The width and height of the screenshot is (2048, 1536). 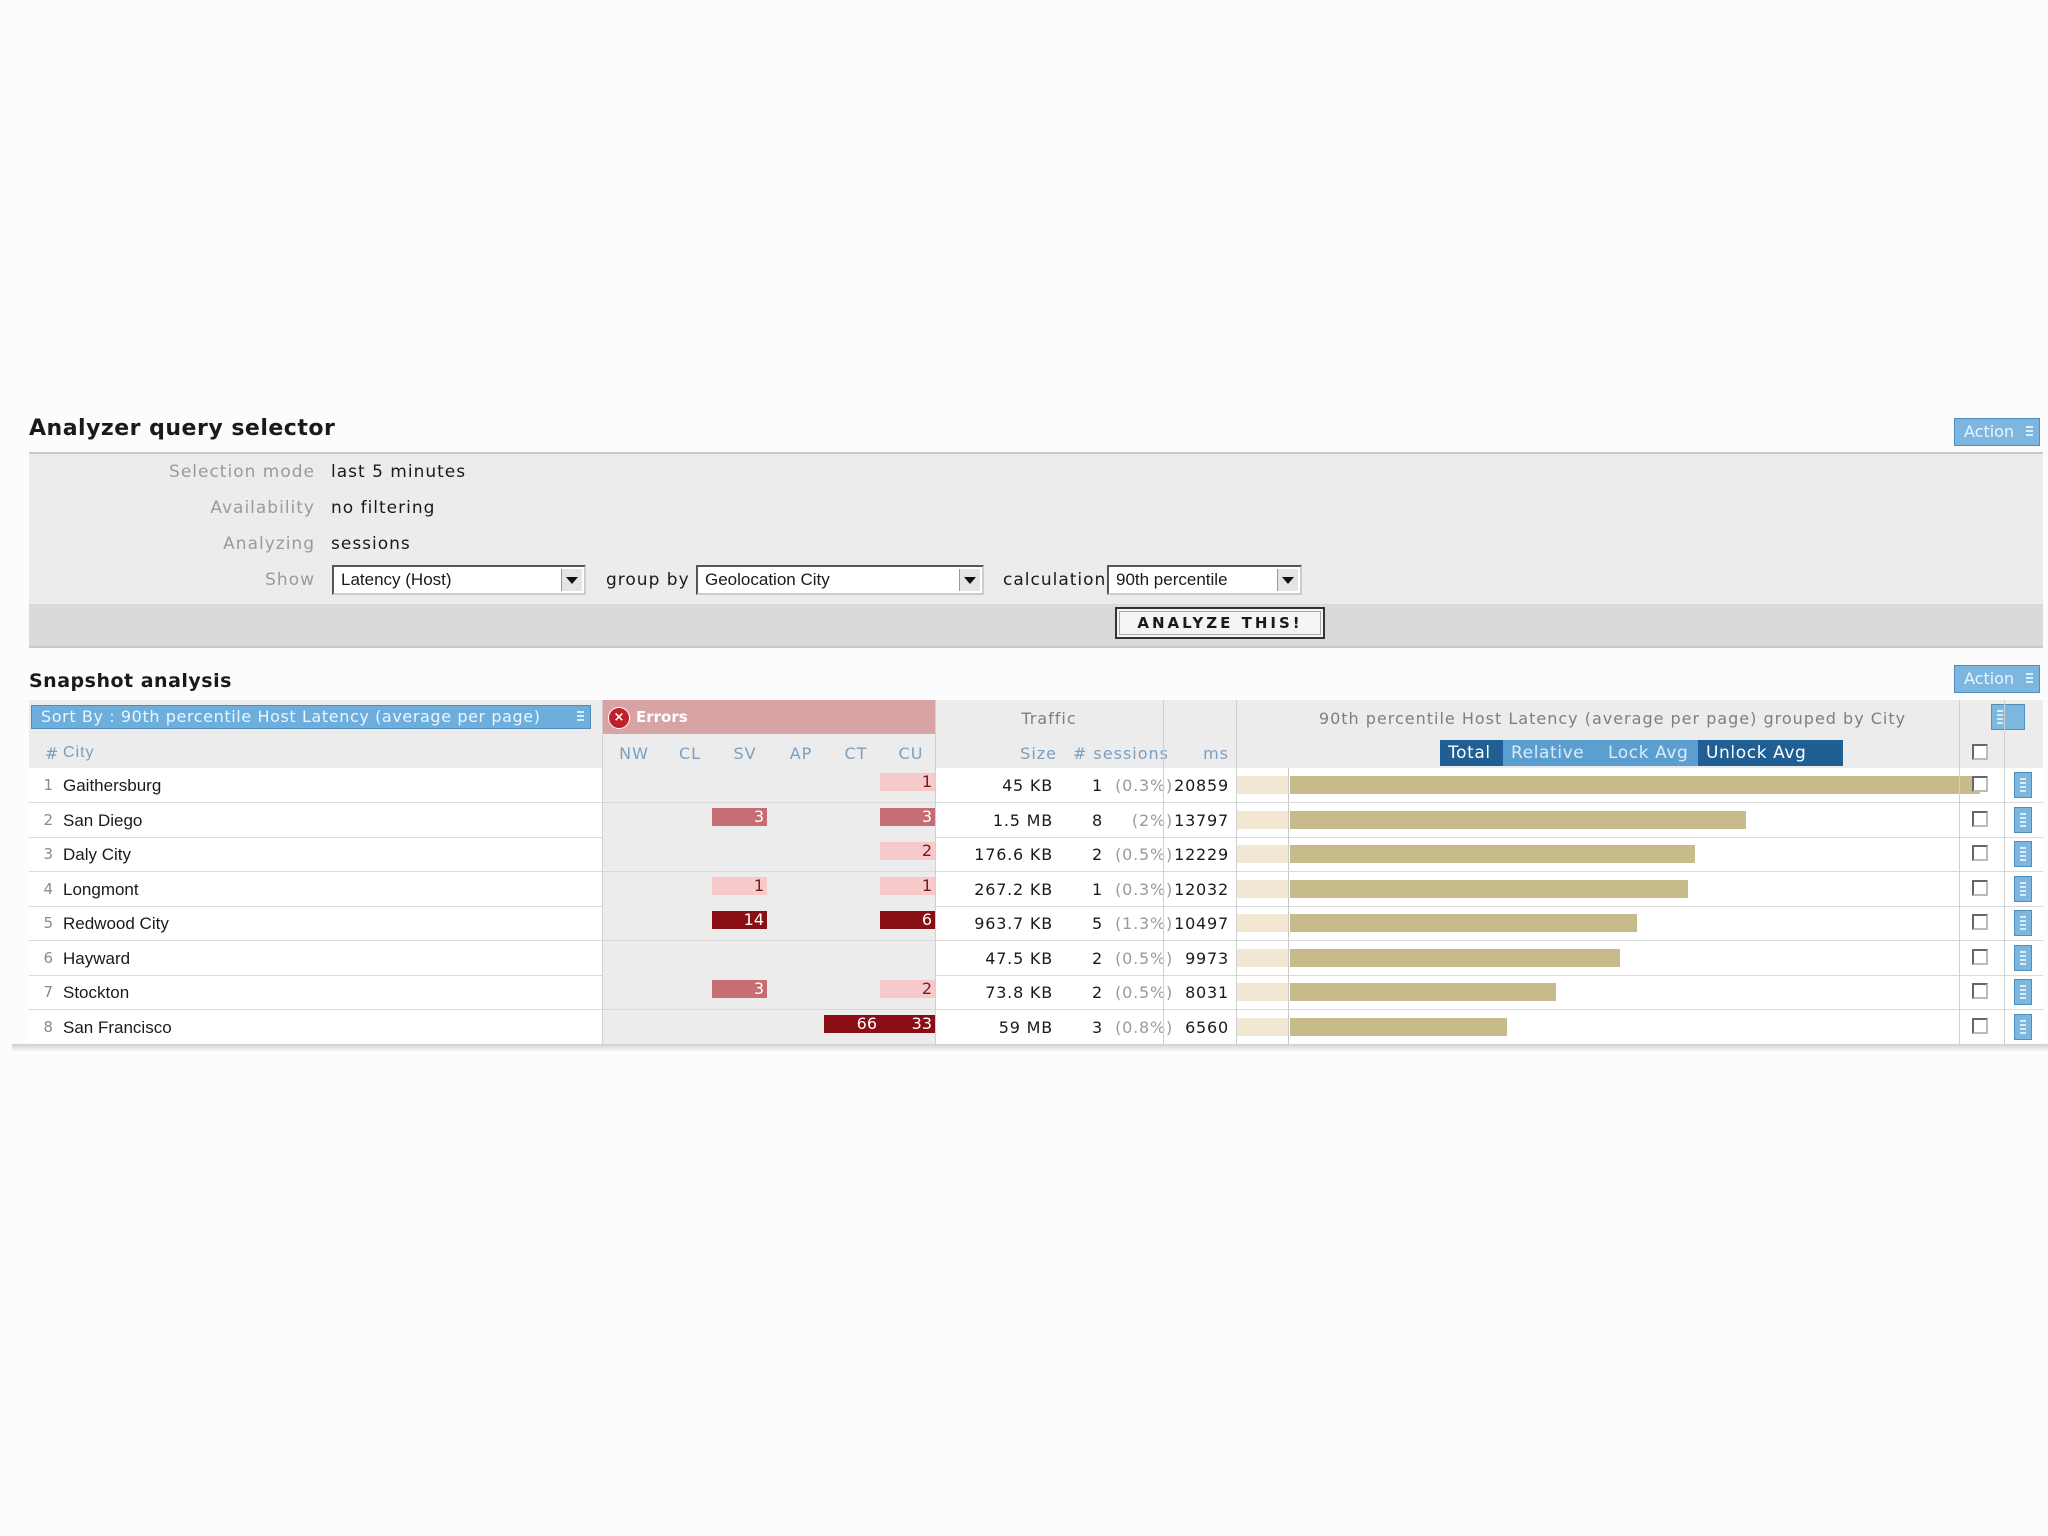 I want to click on table-row: 4 Longmont 1 1 267.2 KB 1 (0.3%) 12032, so click(x=1036, y=889).